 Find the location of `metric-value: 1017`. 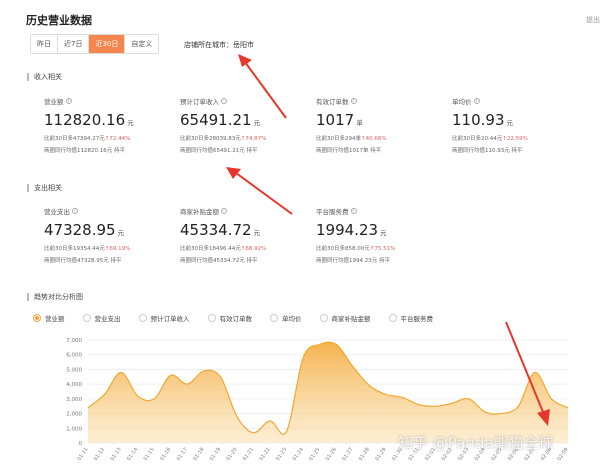

metric-value: 1017 is located at coordinates (335, 120).